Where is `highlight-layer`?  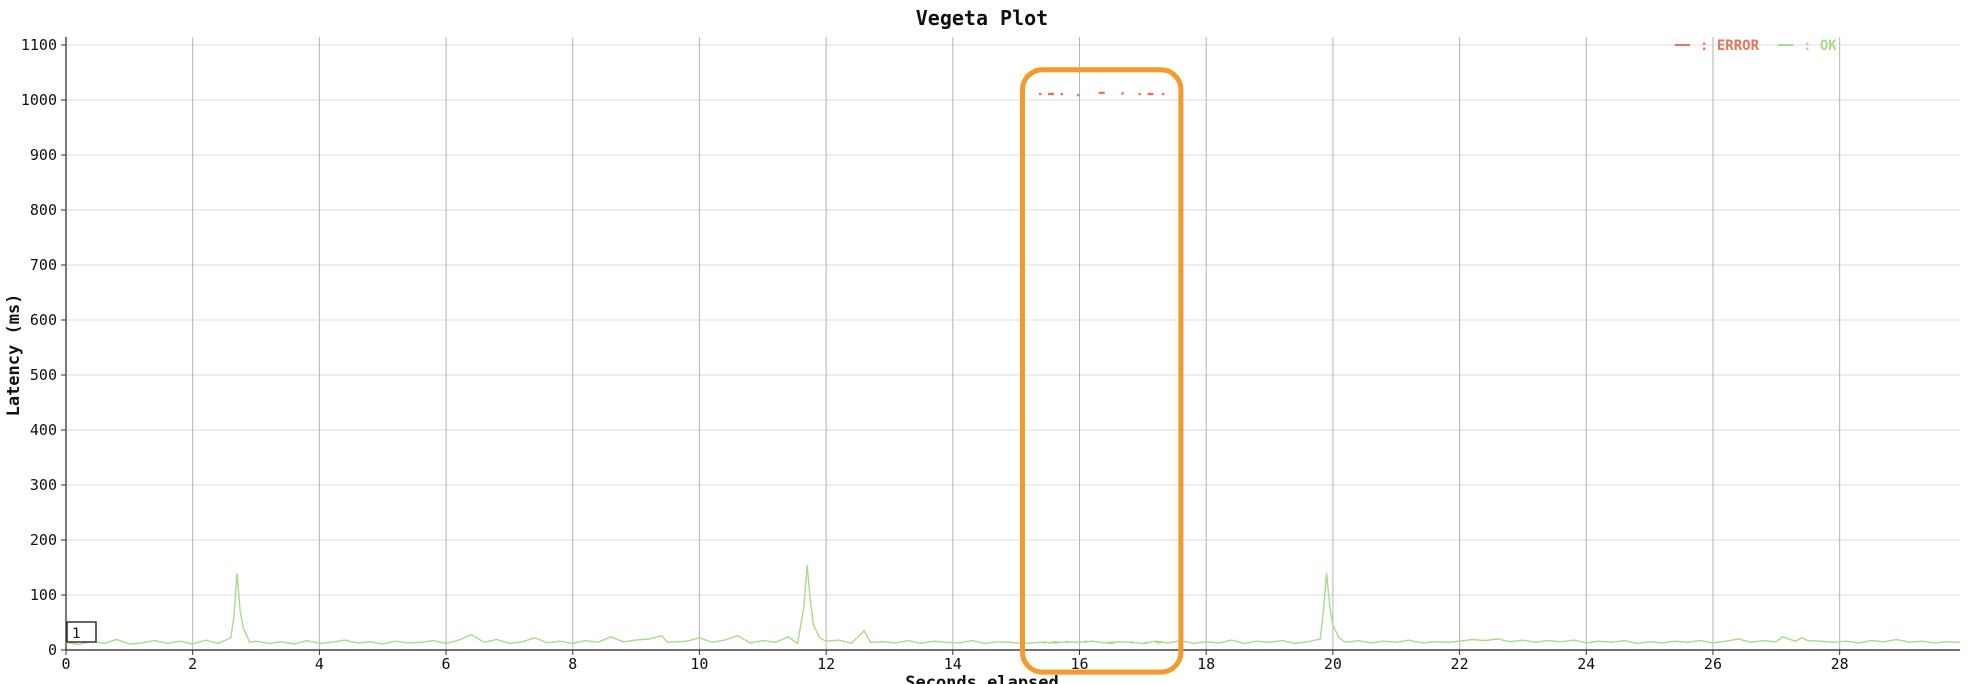 highlight-layer is located at coordinates (1102, 371).